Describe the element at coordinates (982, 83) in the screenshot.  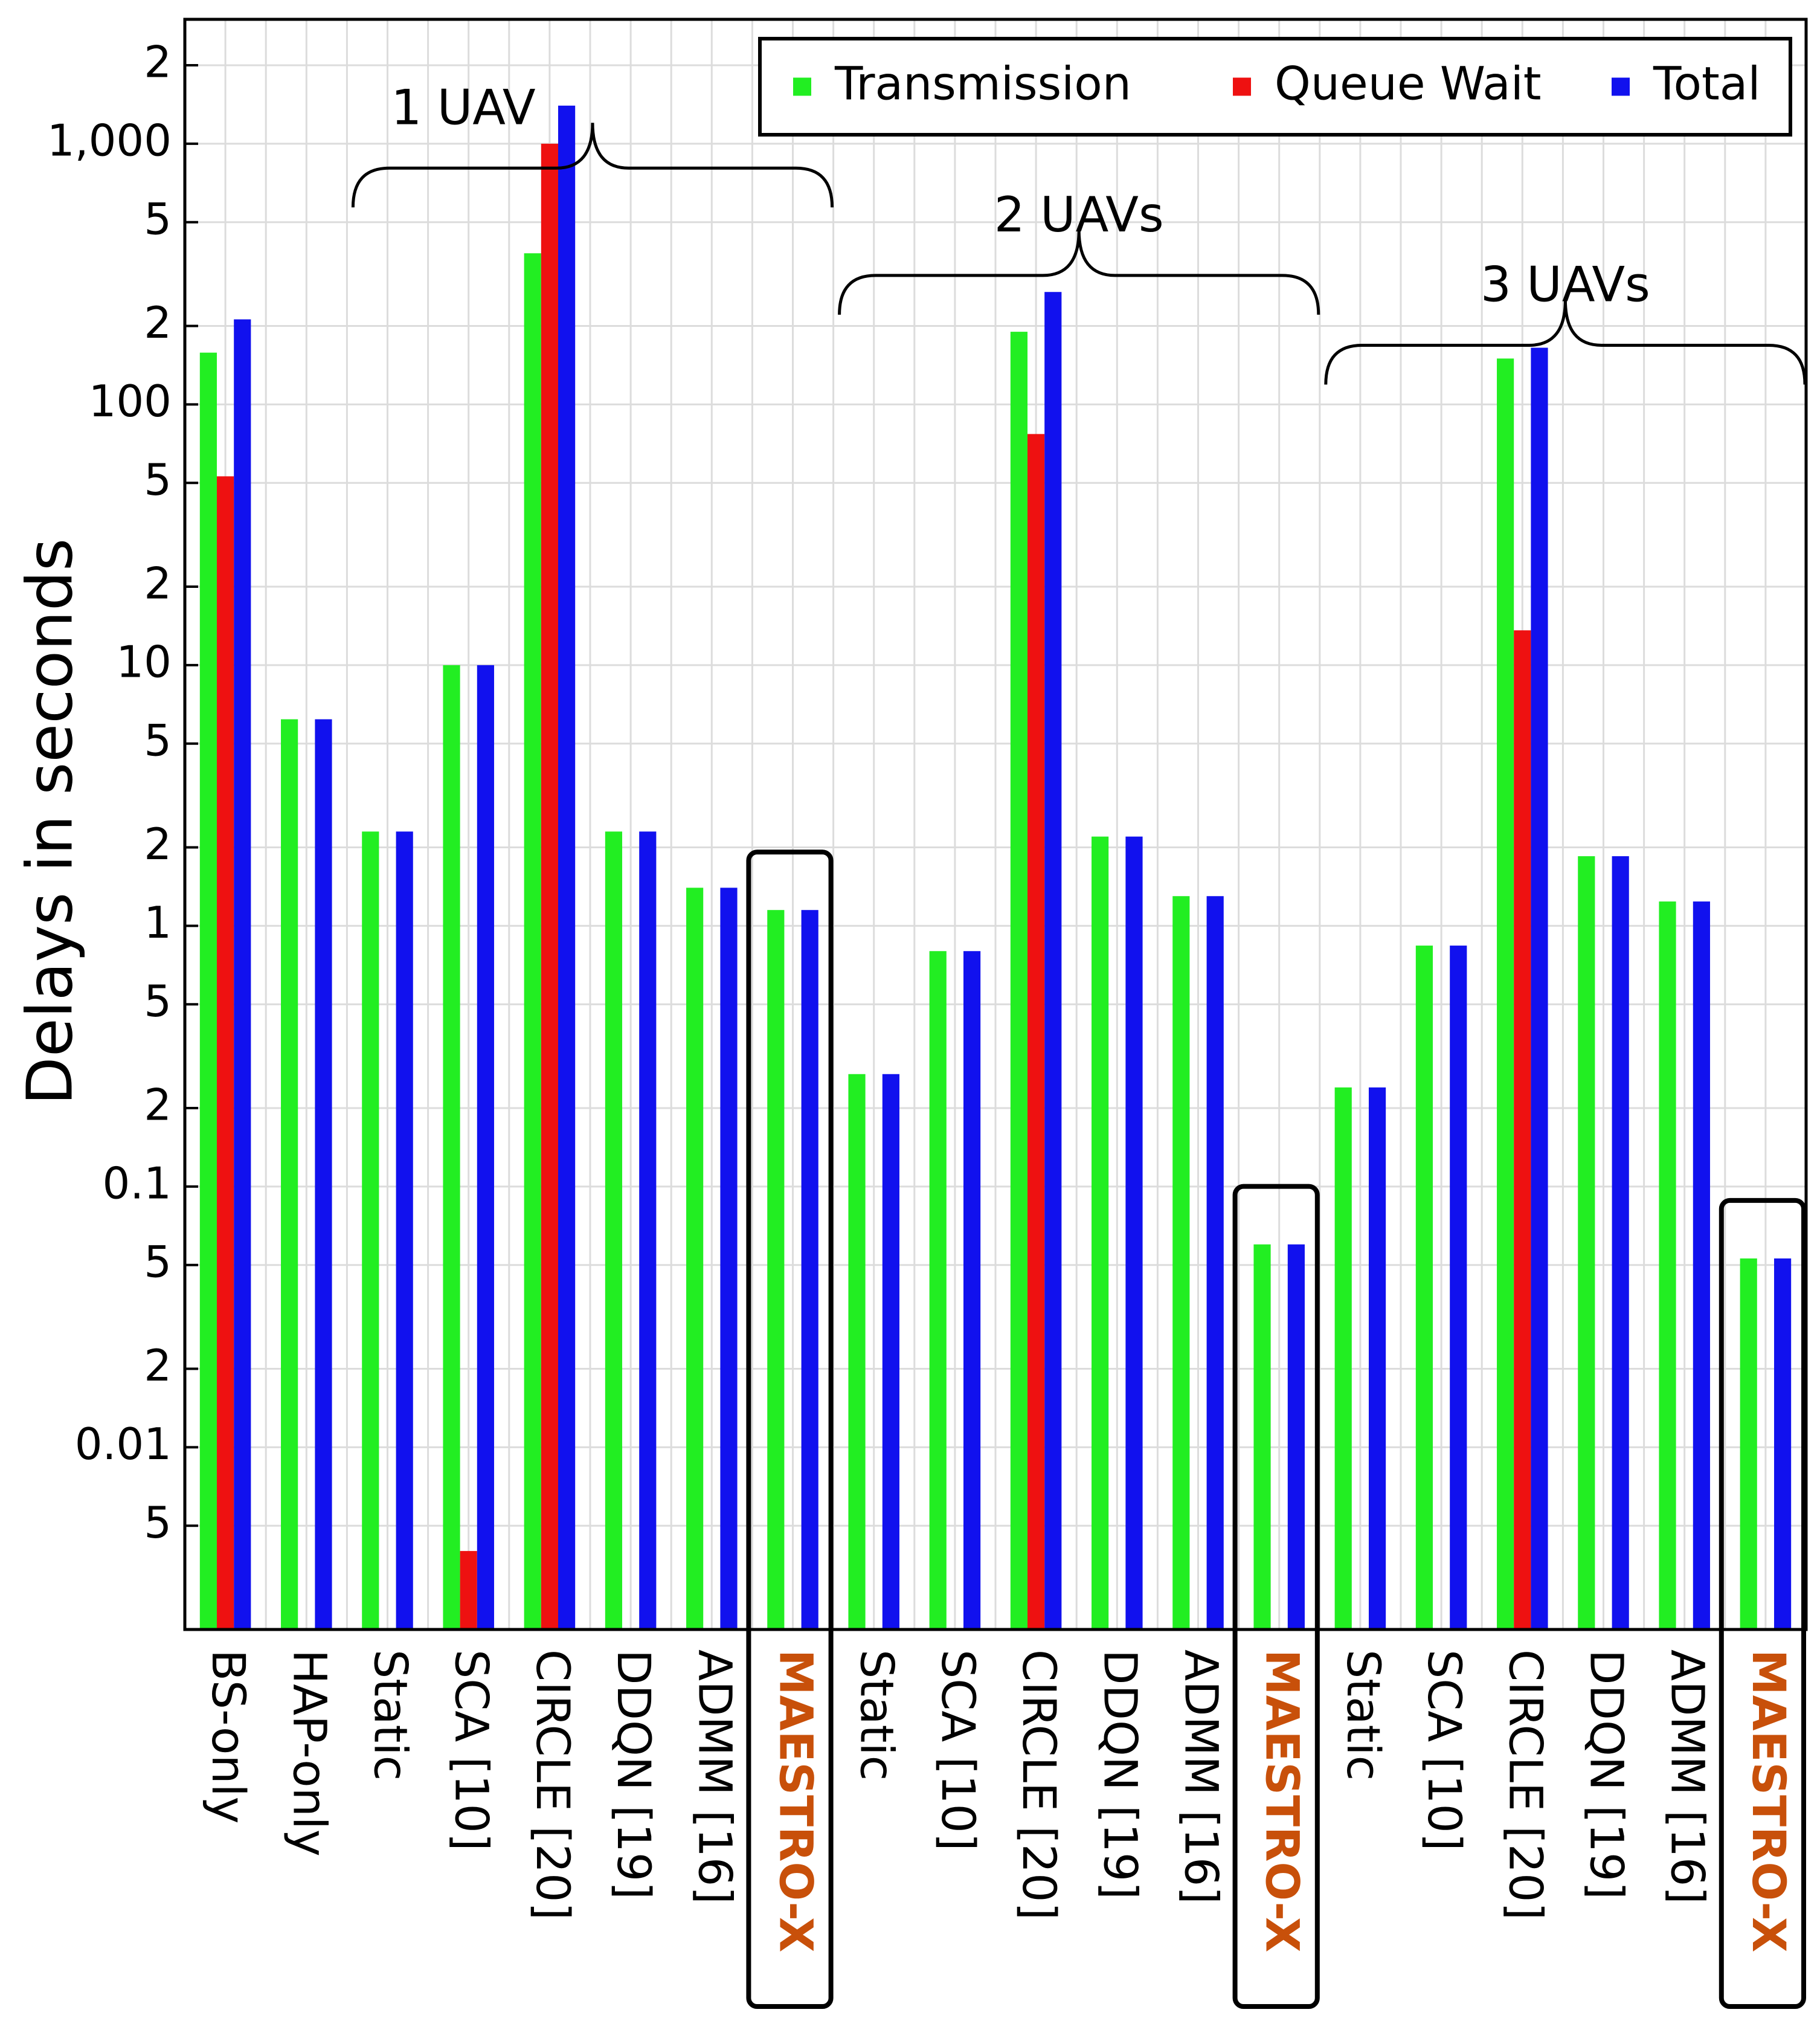
I see `legend-label: Transmission` at that location.